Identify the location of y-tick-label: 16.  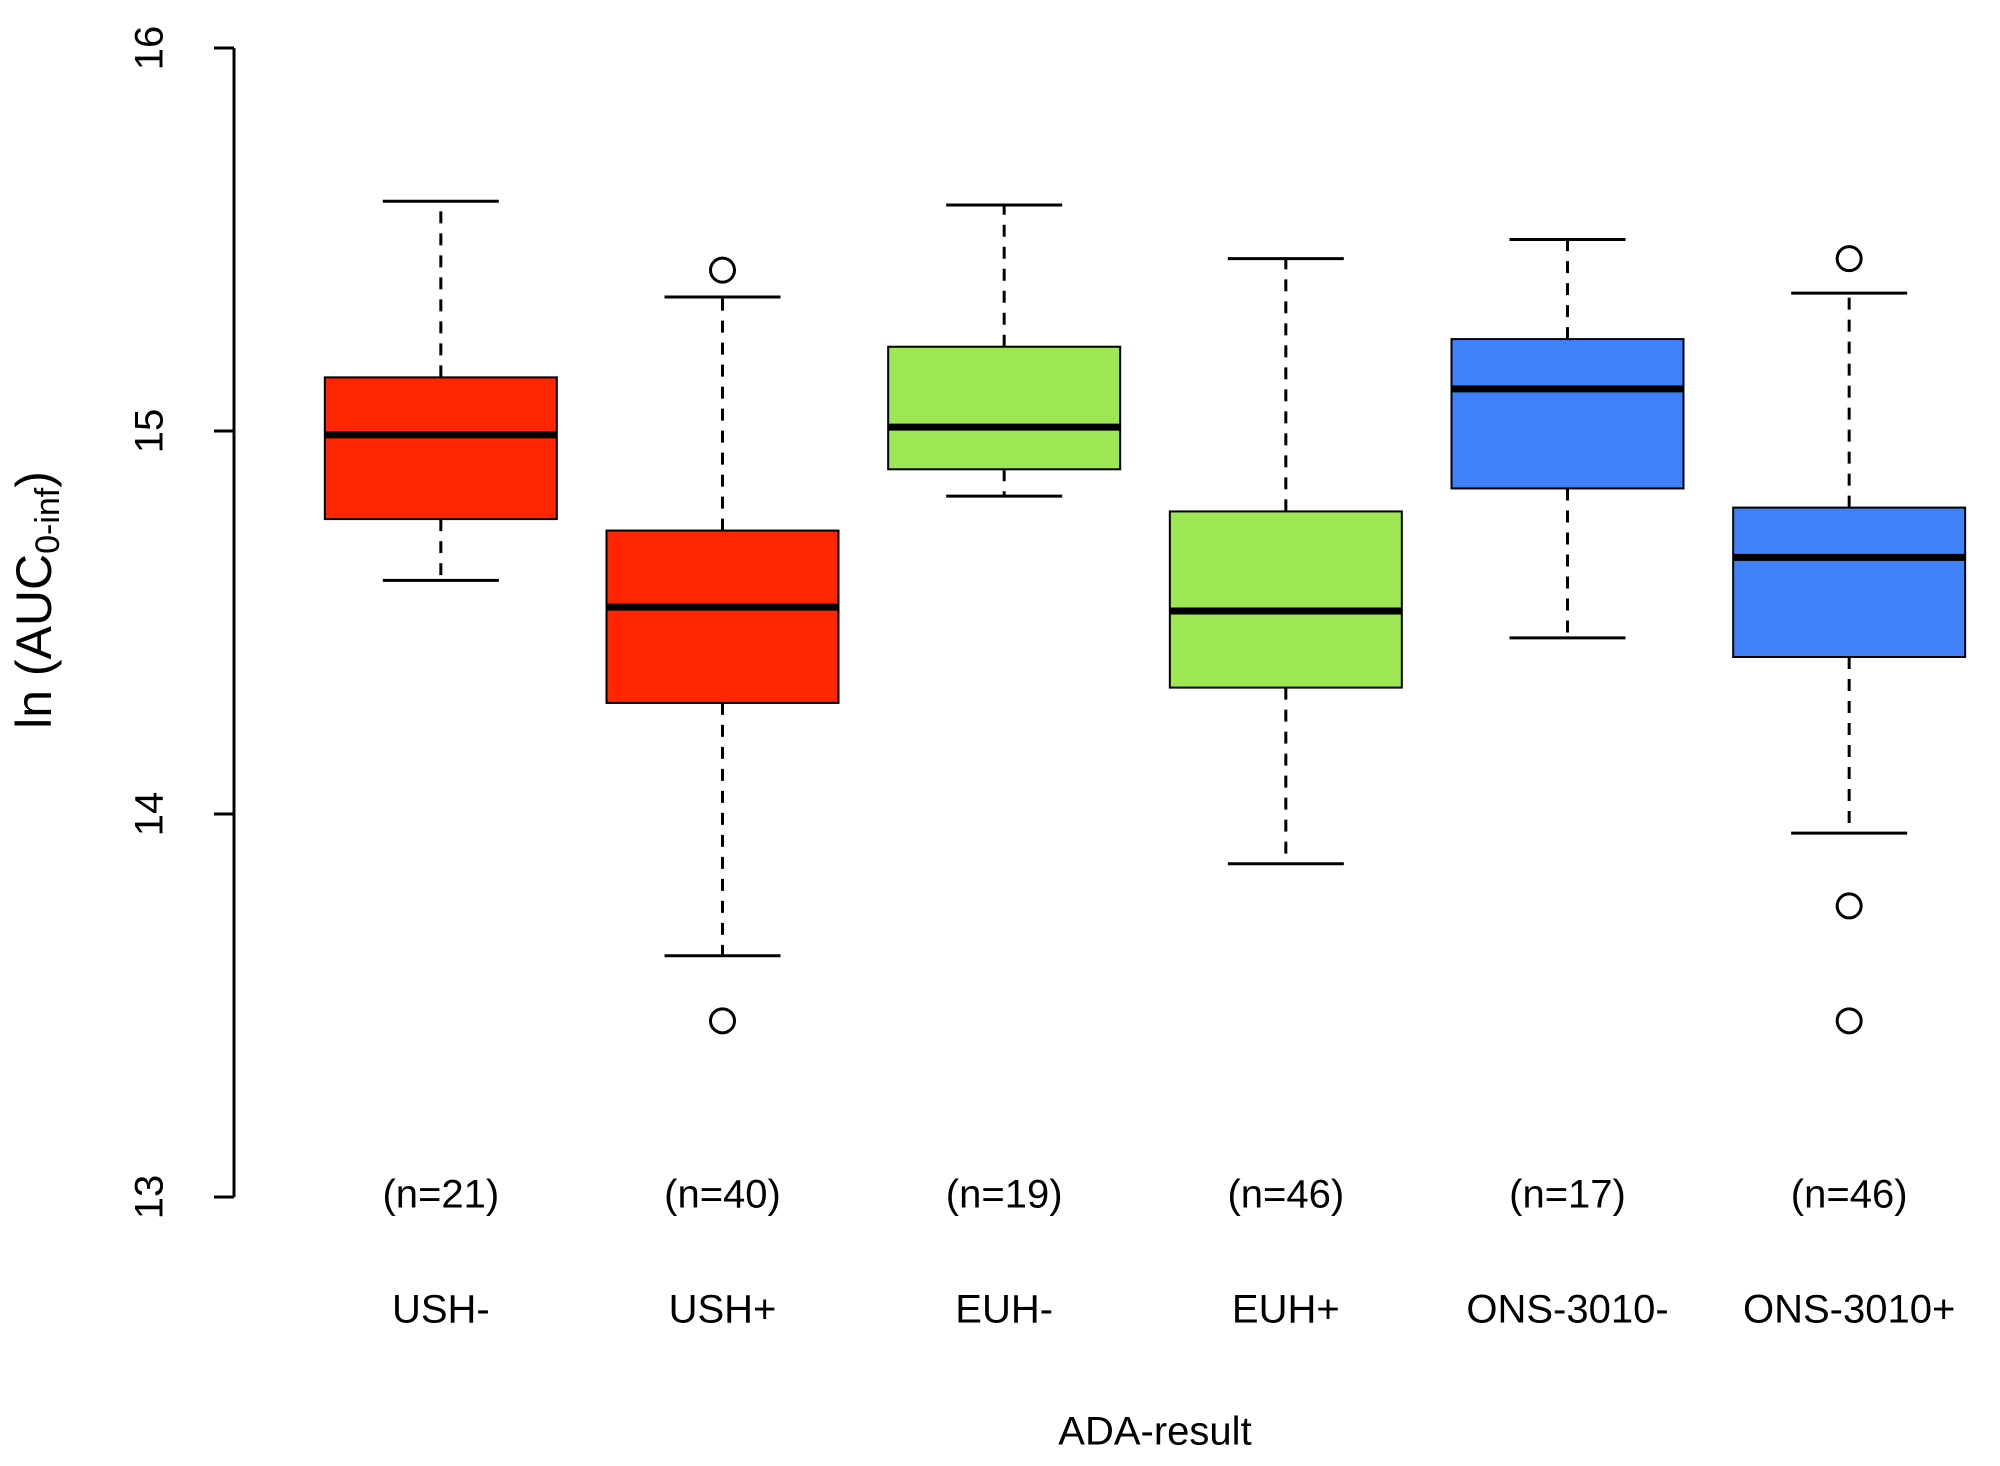
(150, 48).